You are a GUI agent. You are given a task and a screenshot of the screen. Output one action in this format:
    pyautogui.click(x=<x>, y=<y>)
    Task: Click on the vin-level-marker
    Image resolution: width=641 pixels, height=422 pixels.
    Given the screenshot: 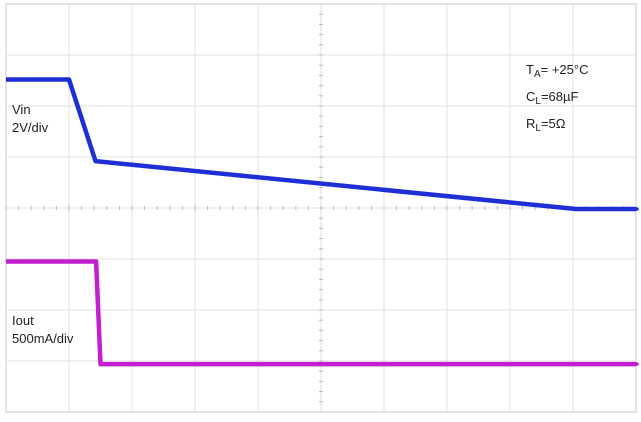 What is the action you would take?
    pyautogui.click(x=637, y=209)
    